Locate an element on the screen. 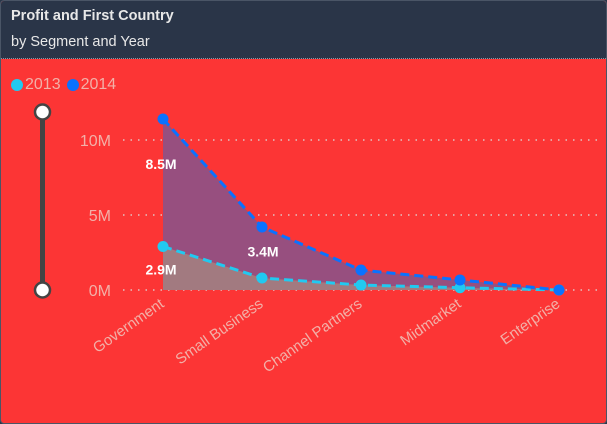 This screenshot has width=607, height=424. zoom-slider-top-handle is located at coordinates (42, 112).